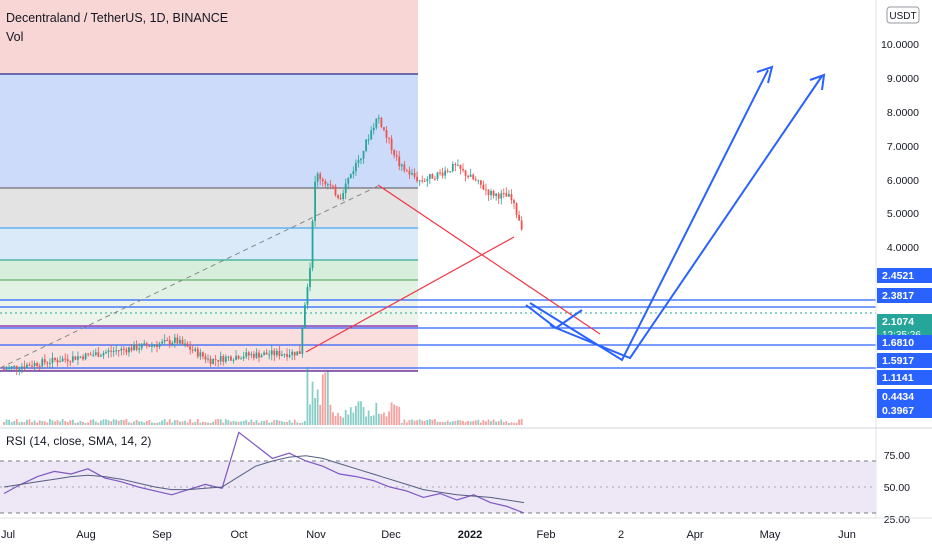 The height and width of the screenshot is (550, 932). Describe the element at coordinates (428, 535) in the screenshot. I see `time-axis: Jul Aug Sep Oct Nov Dec 2022 Feb 2 Apr May Jun` at that location.